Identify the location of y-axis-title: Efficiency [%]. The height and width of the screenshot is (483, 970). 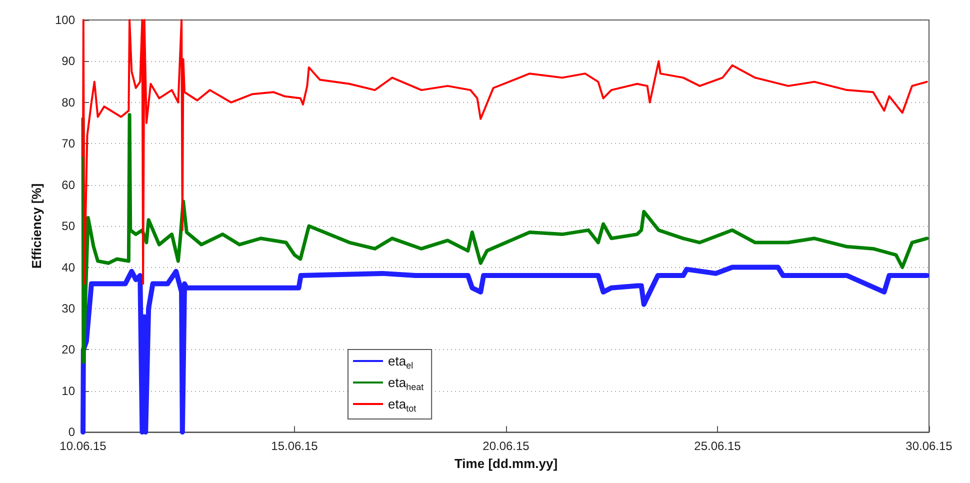
(36, 226).